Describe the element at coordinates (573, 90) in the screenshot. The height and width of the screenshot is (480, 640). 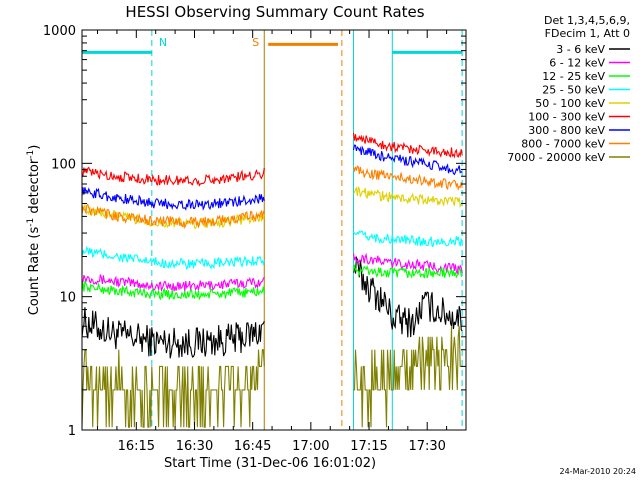
I see `legend-entry-label: 25 - 50 keV` at that location.